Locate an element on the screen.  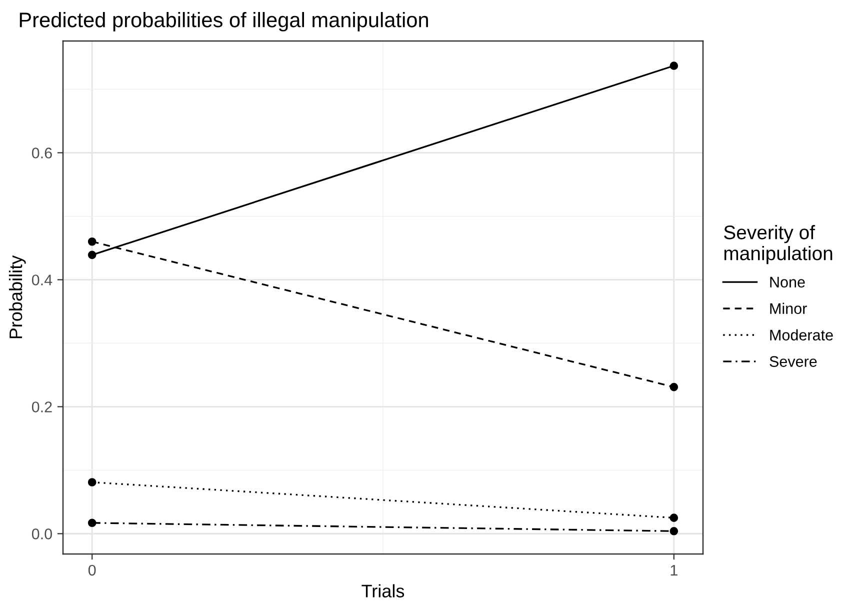
legend-title: Severity of manipulation is located at coordinates (778, 244).